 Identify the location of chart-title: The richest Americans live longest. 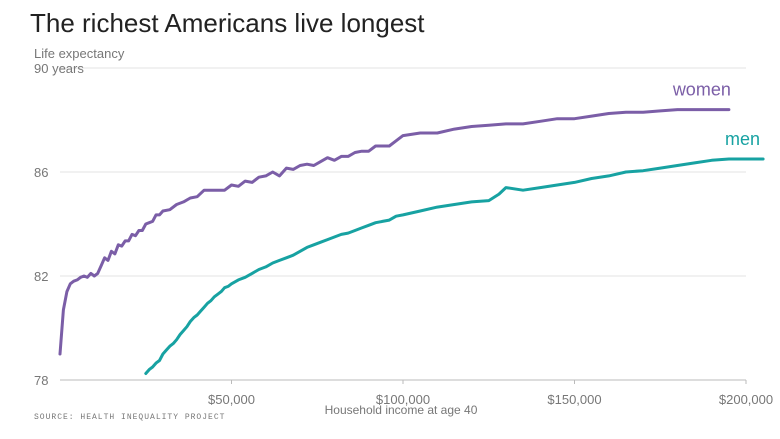
(227, 23).